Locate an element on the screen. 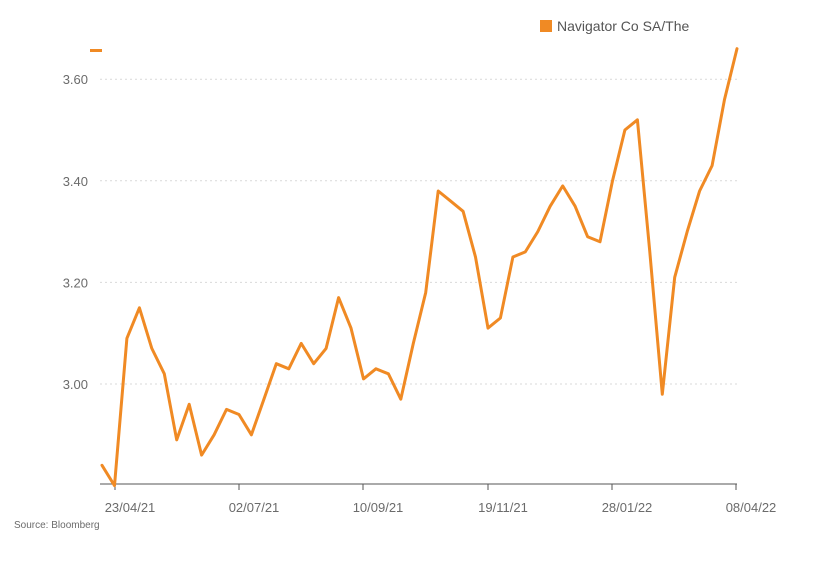 Image resolution: width=816 pixels, height=561 pixels. legend: Navigator Co SA/The is located at coordinates (614, 26).